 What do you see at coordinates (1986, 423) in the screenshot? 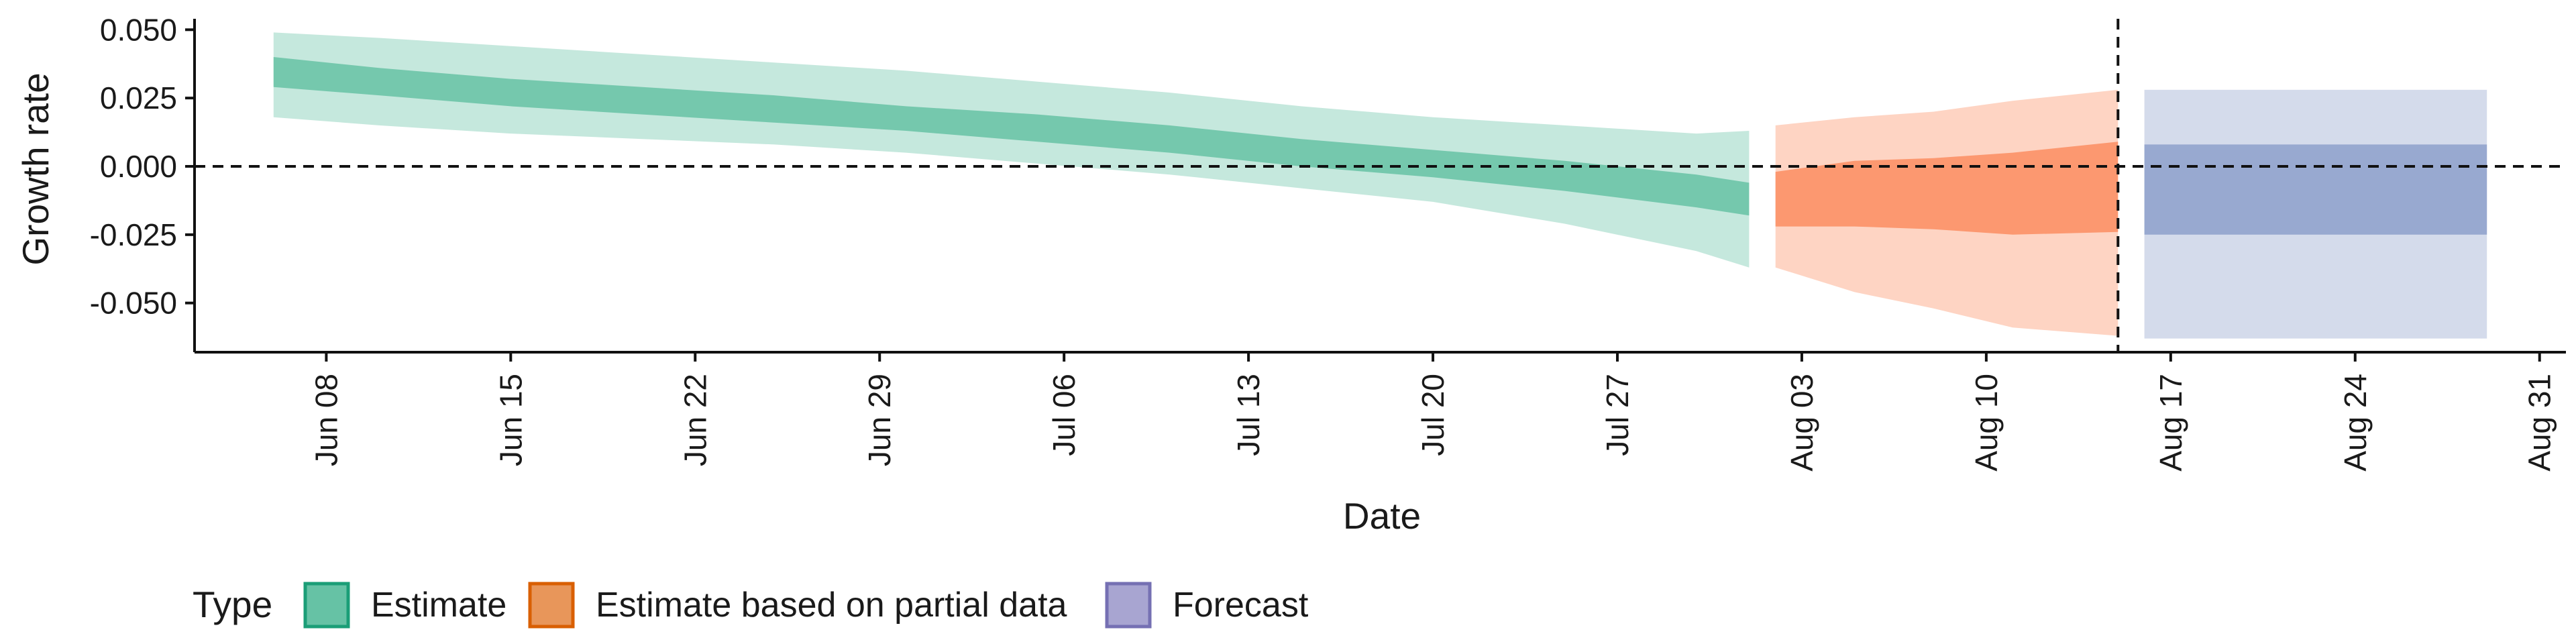
I see `x-tick-label: Aug 10` at bounding box center [1986, 423].